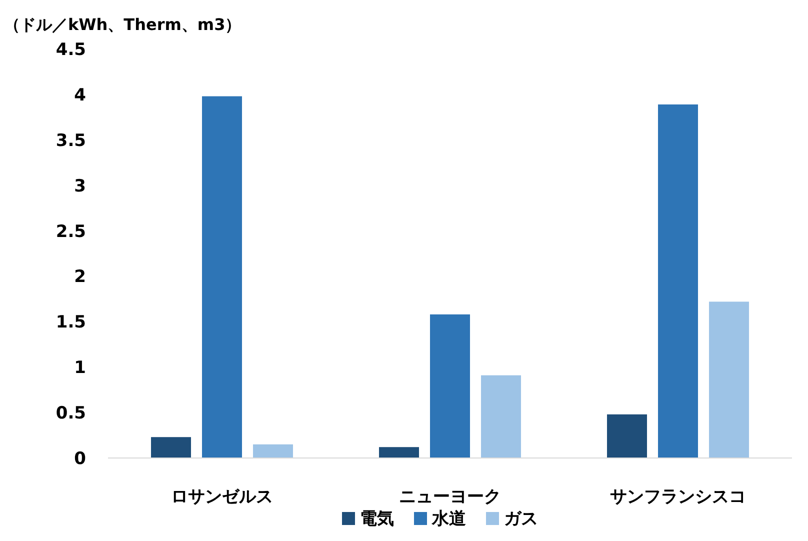 This screenshot has width=808, height=541. Describe the element at coordinates (450, 497) in the screenshot. I see `xtick: ニューヨーク` at that location.